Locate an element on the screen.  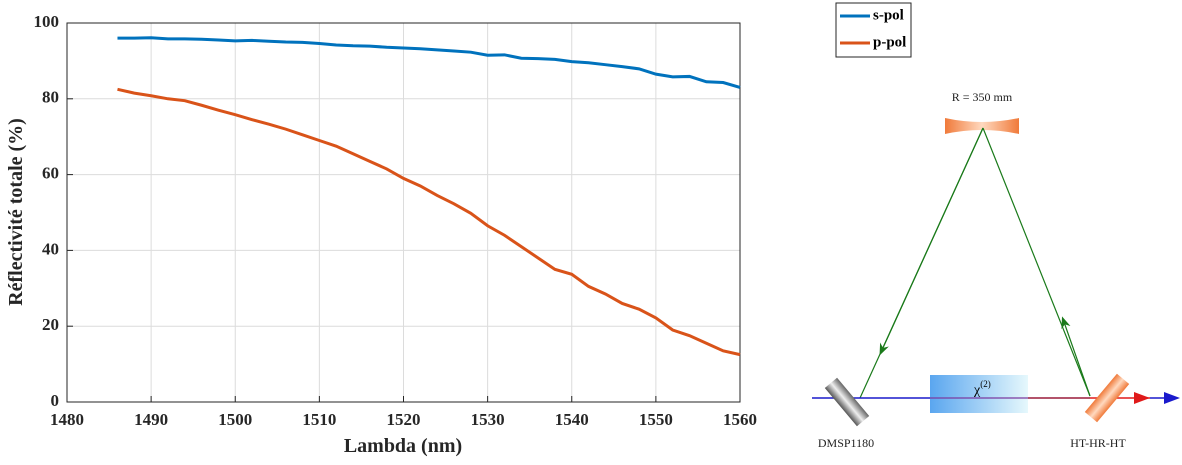
x-tick-label: 1510 is located at coordinates (319, 419).